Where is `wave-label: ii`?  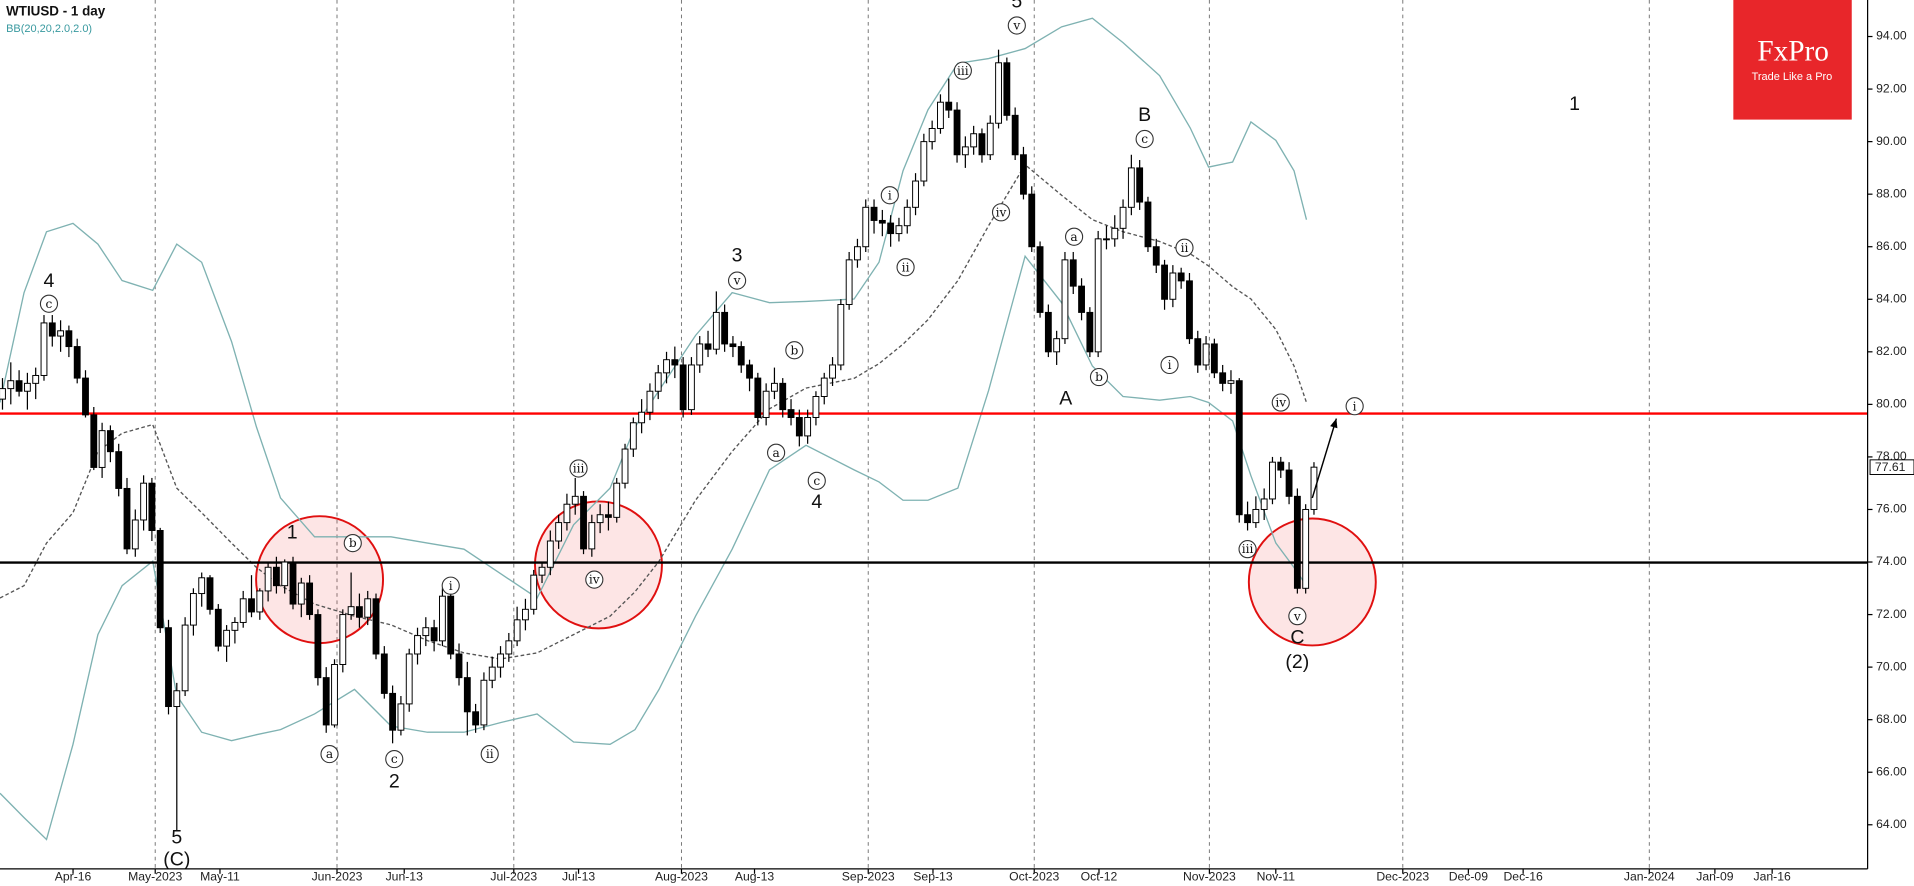 wave-label: ii is located at coordinates (1185, 248).